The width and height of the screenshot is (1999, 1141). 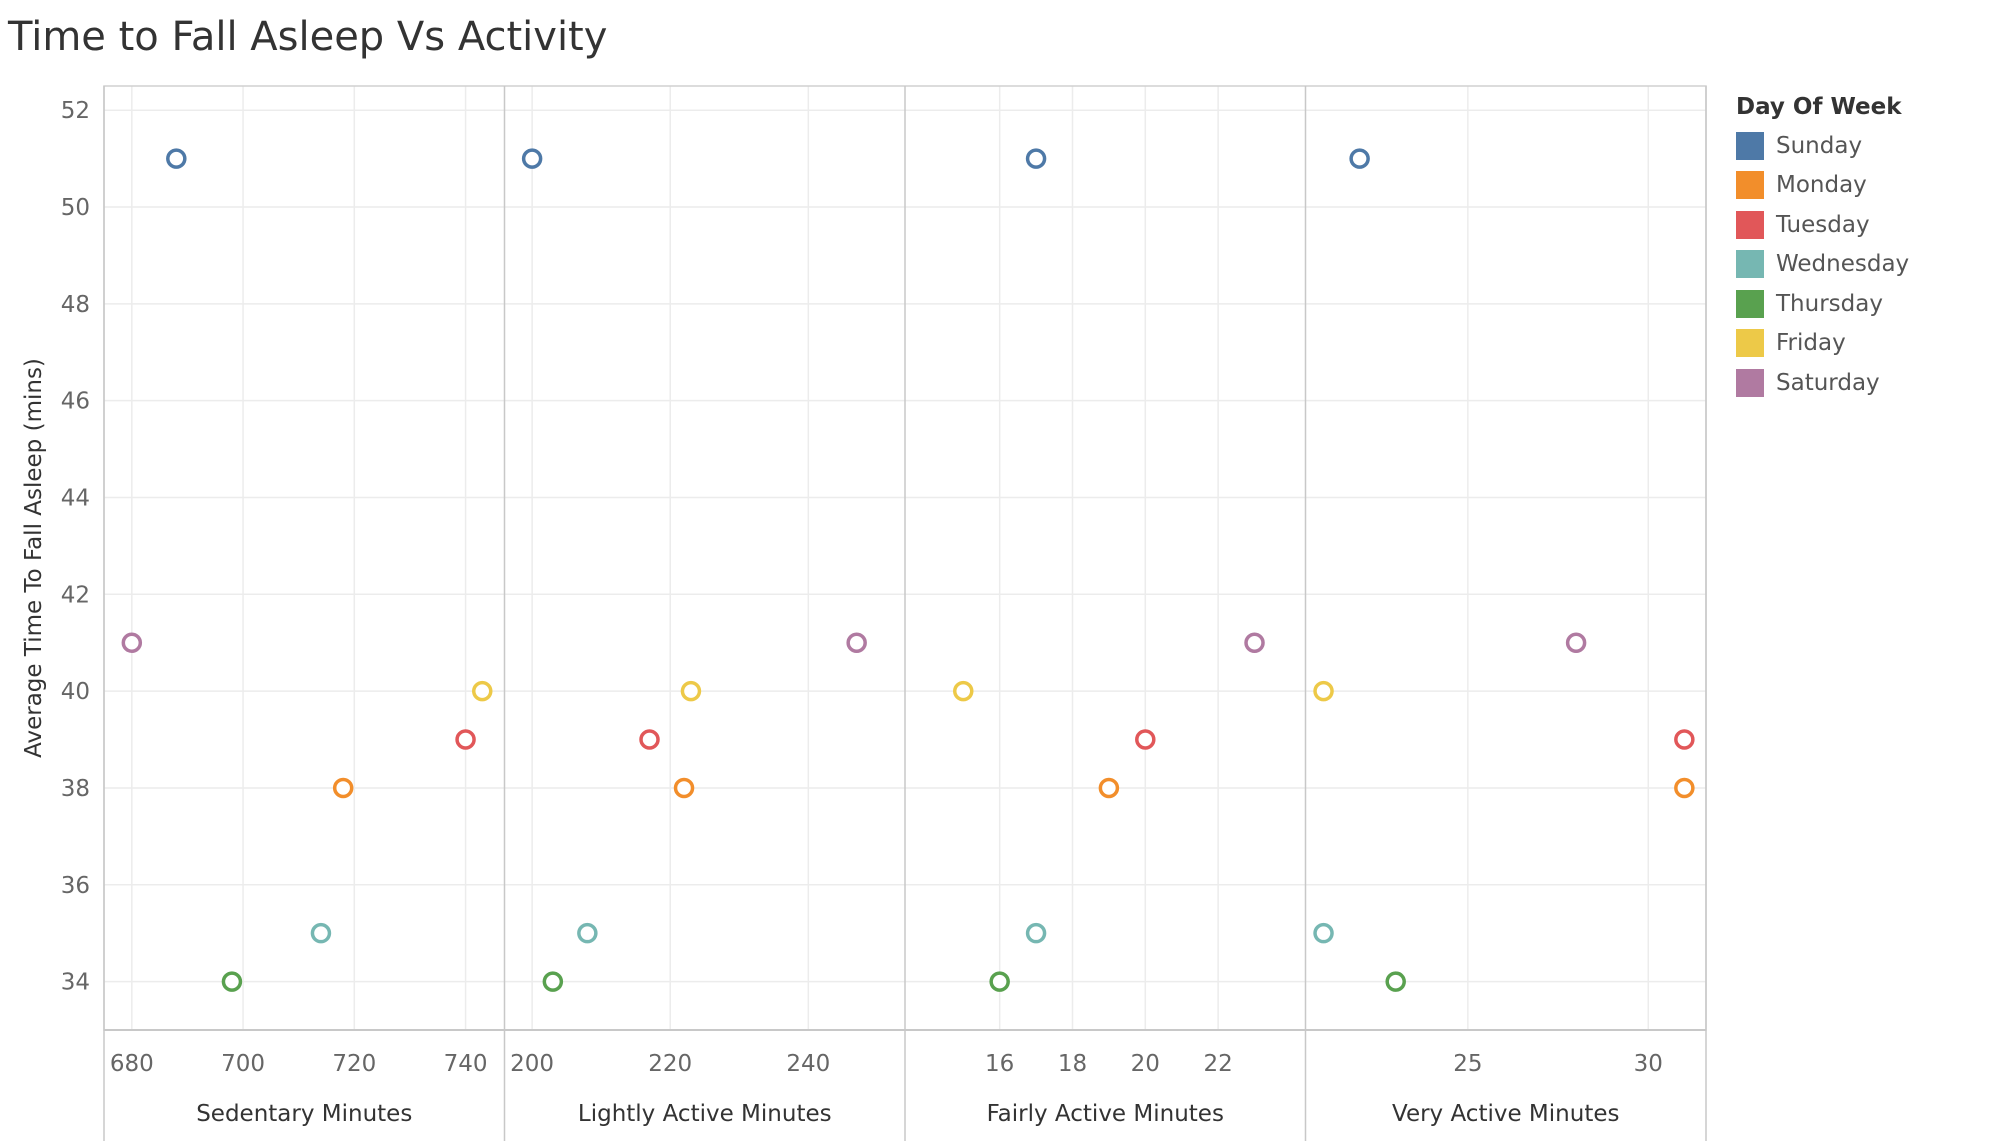 What do you see at coordinates (808, 1064) in the screenshot?
I see `x-tick-label: 240` at bounding box center [808, 1064].